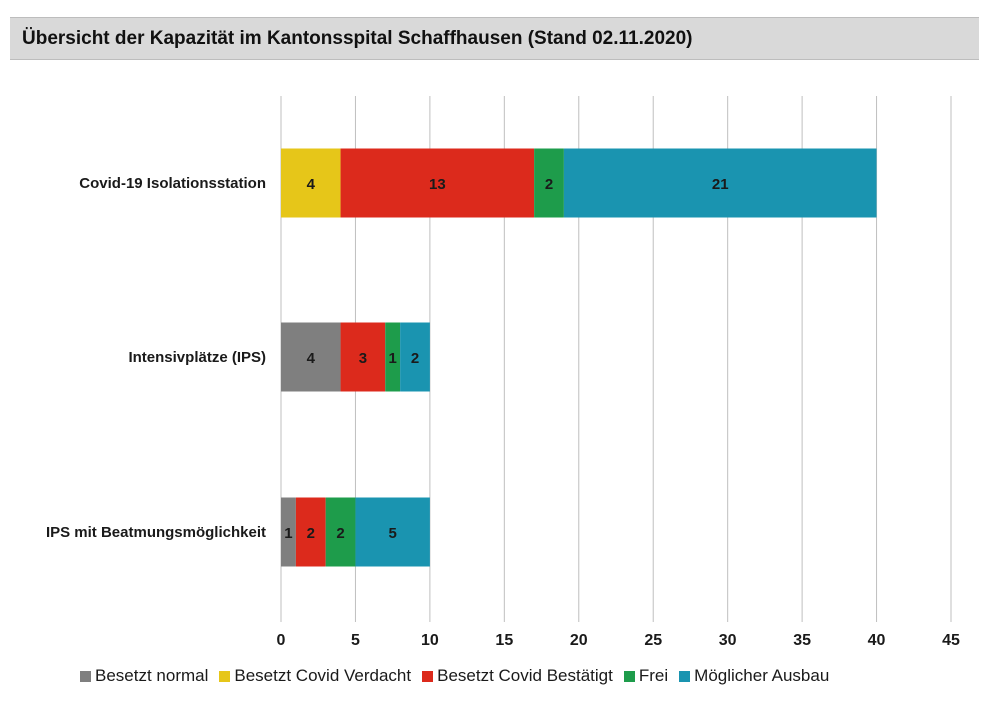 This screenshot has width=999, height=711. What do you see at coordinates (323, 675) in the screenshot?
I see `legend-label: Besetzt Covid Verdacht` at bounding box center [323, 675].